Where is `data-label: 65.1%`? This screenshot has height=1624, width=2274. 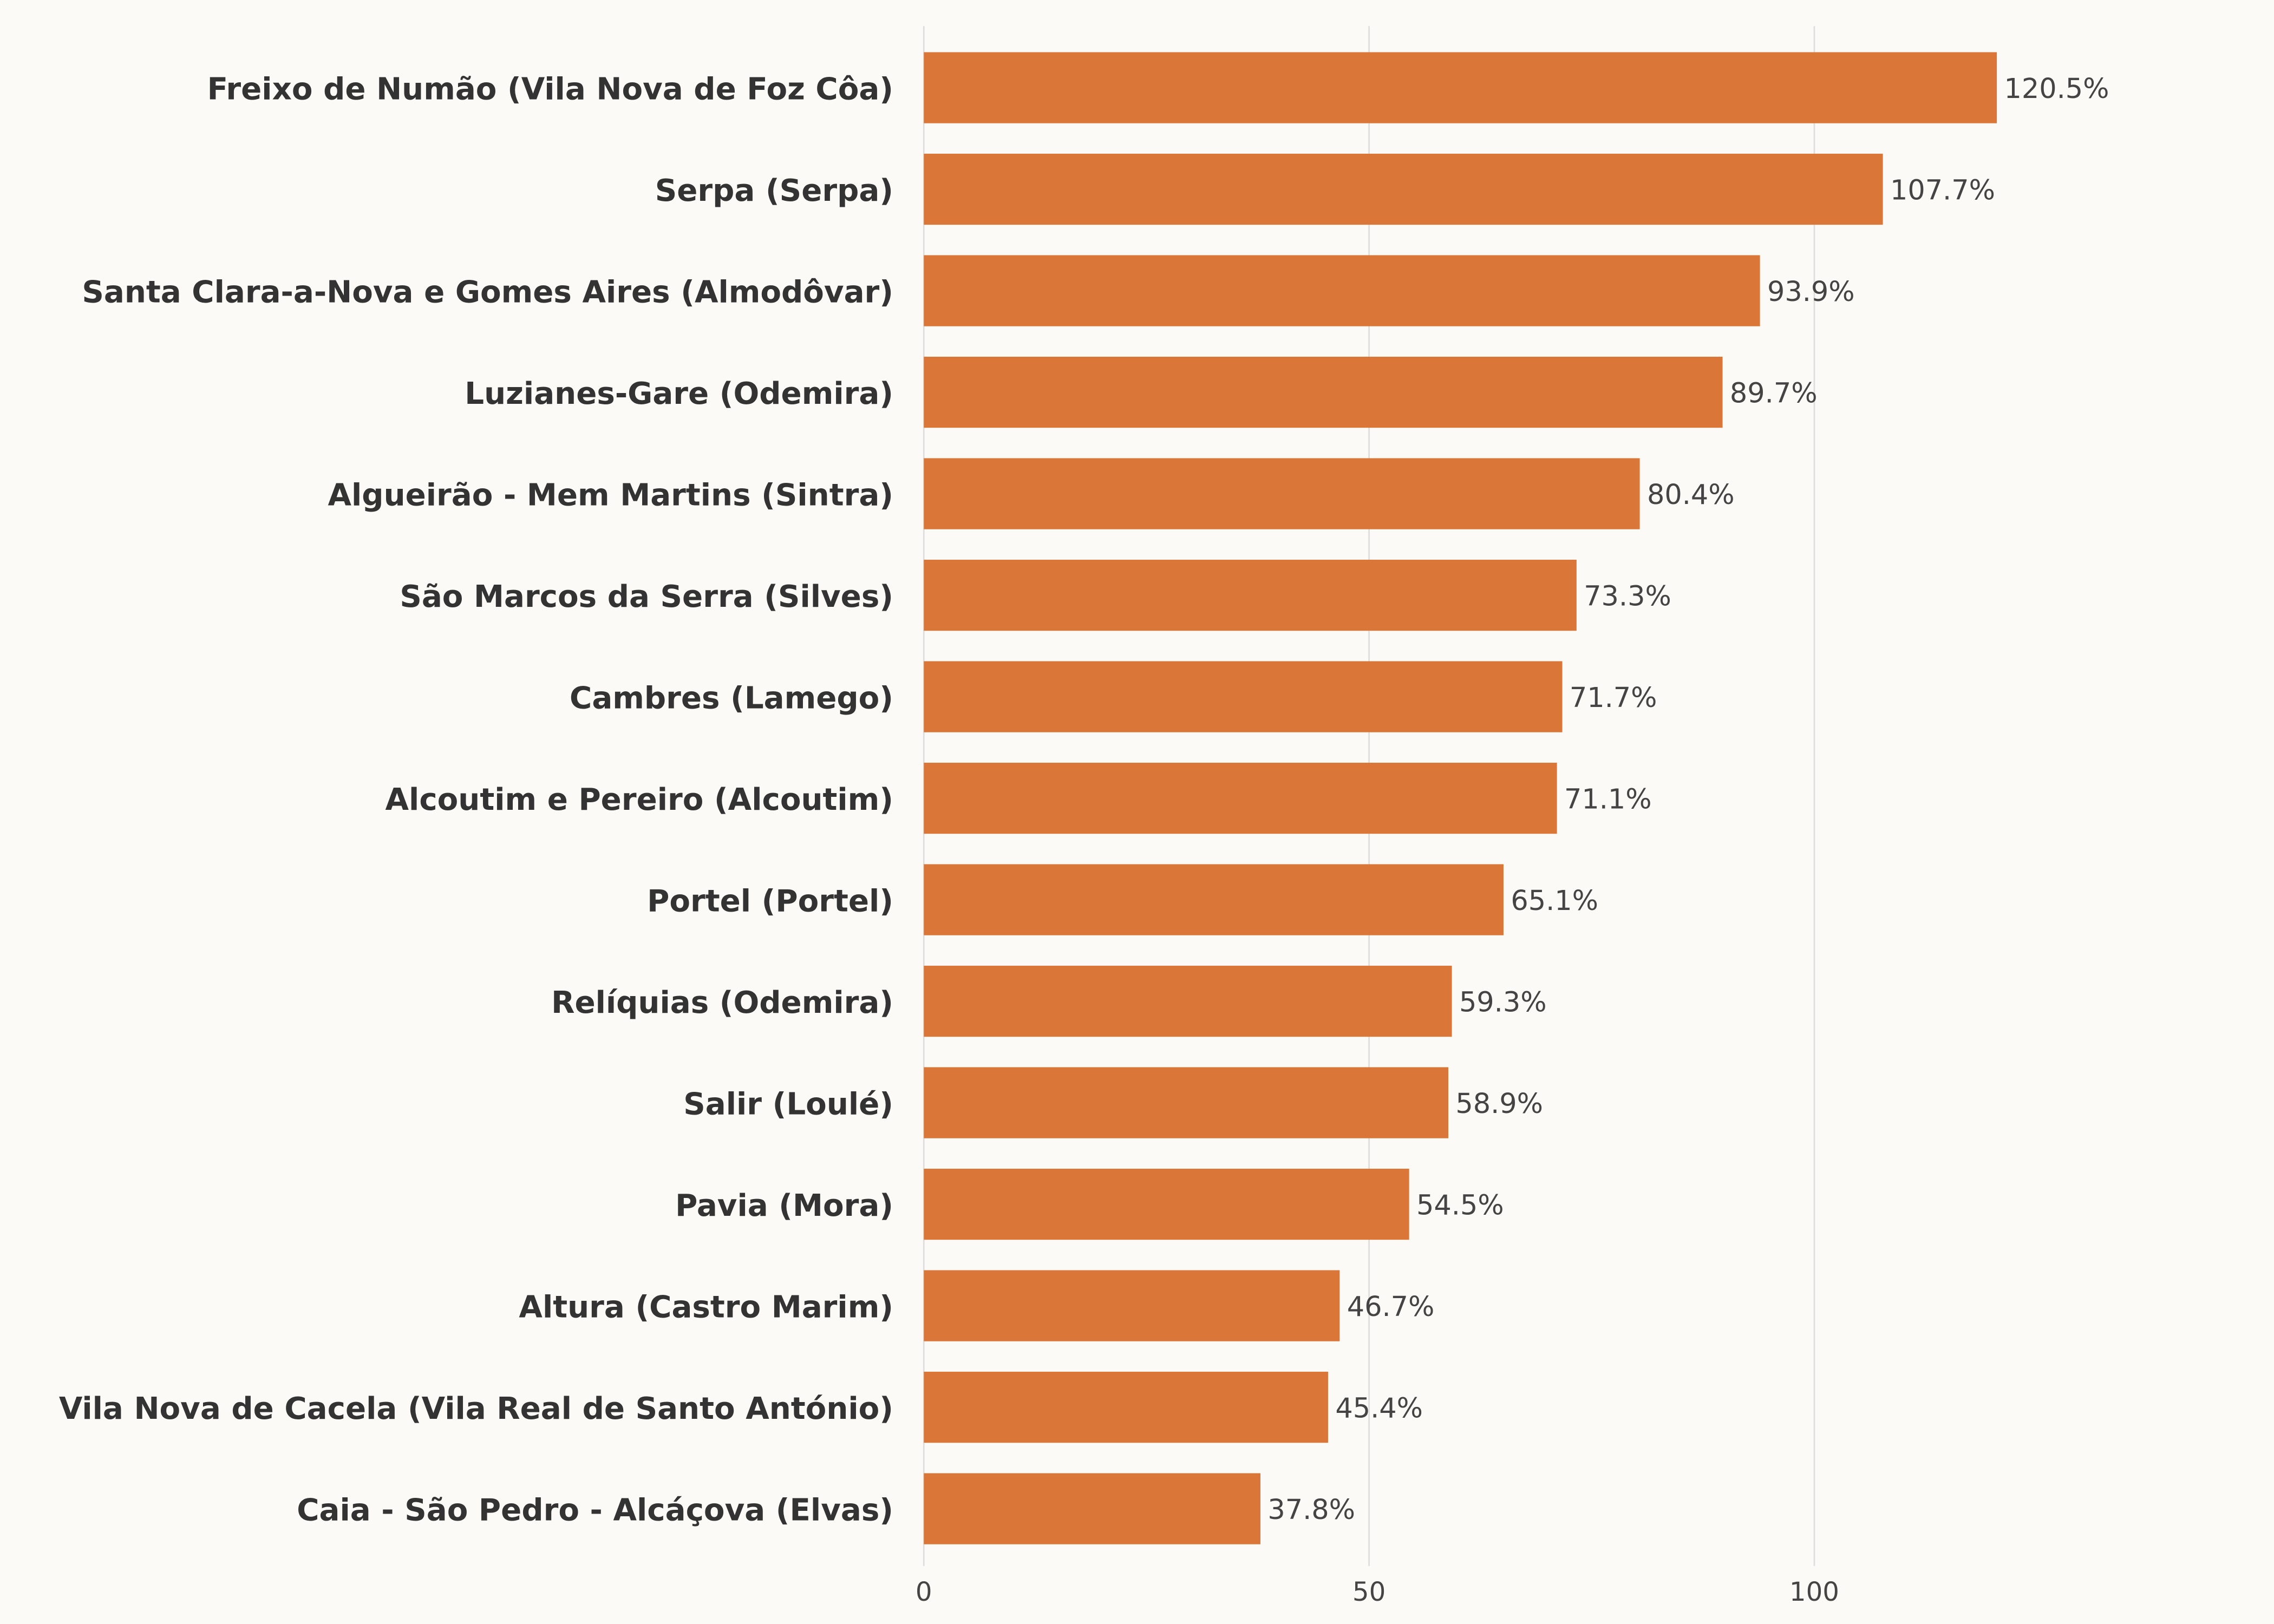
data-label: 65.1% is located at coordinates (1555, 901).